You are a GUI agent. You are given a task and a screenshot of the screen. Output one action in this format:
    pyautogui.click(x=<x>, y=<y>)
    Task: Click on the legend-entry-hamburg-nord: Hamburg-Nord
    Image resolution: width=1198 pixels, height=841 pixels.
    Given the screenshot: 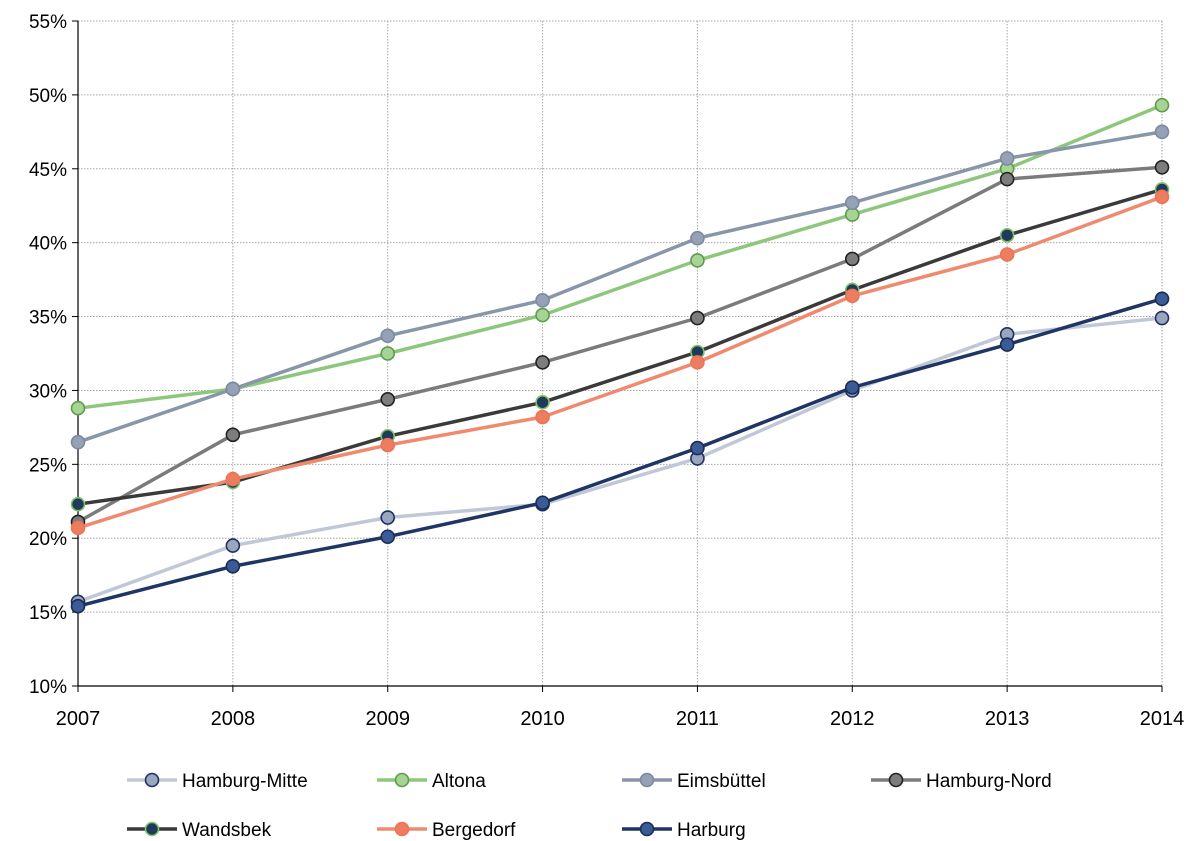 What is the action you would take?
    pyautogui.click(x=961, y=781)
    